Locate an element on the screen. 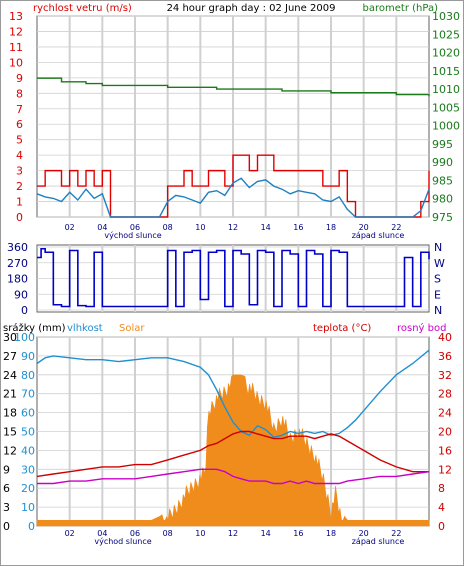 This screenshot has height=566, width=464. dewpoint-axis-label: rosný bod is located at coordinates (421, 328).